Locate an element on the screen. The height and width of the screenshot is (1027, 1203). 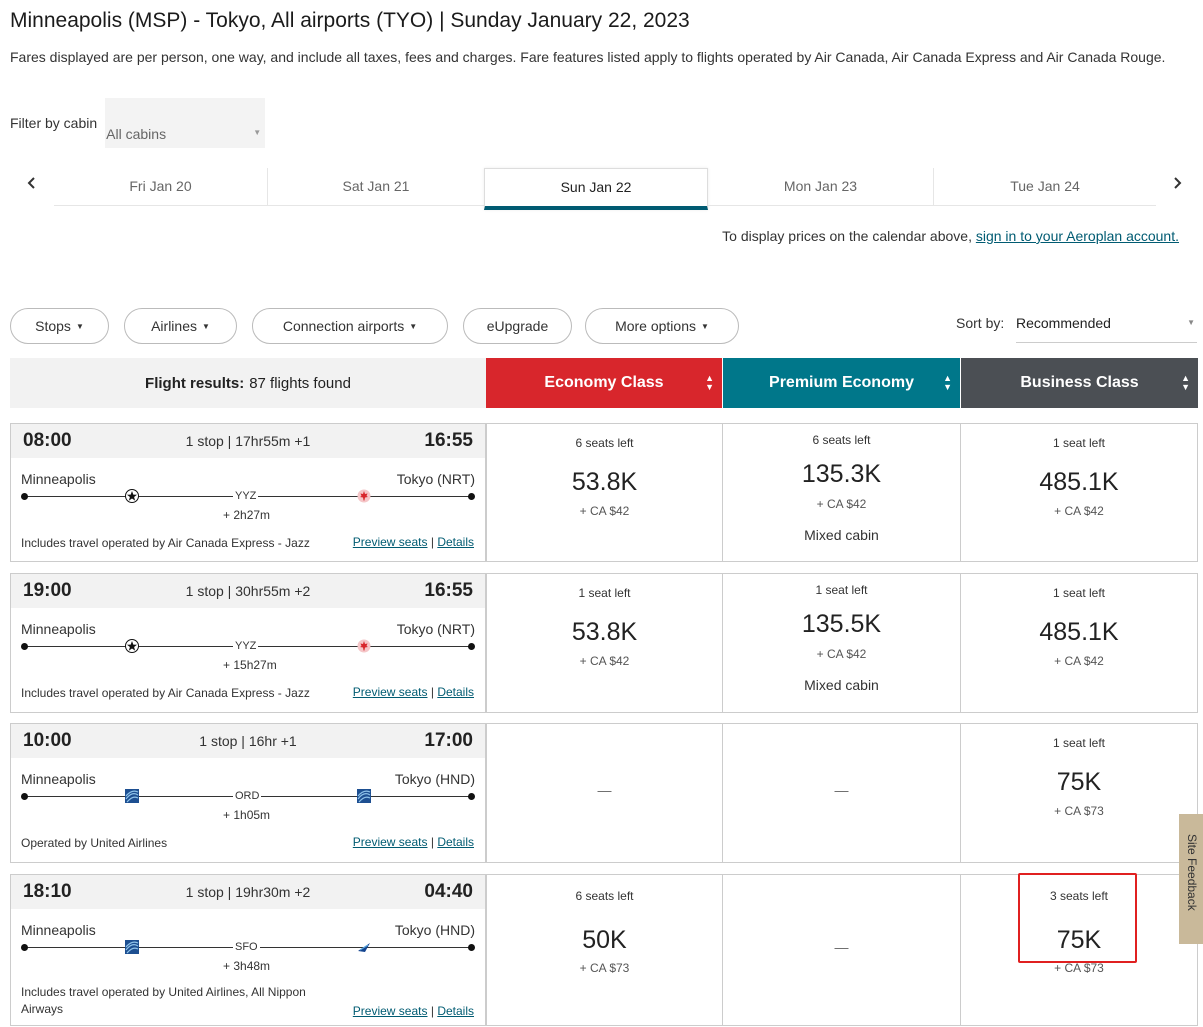
fare-cell-economy: 6 seats left 50K + CA $73 is located at coordinates (604, 950).